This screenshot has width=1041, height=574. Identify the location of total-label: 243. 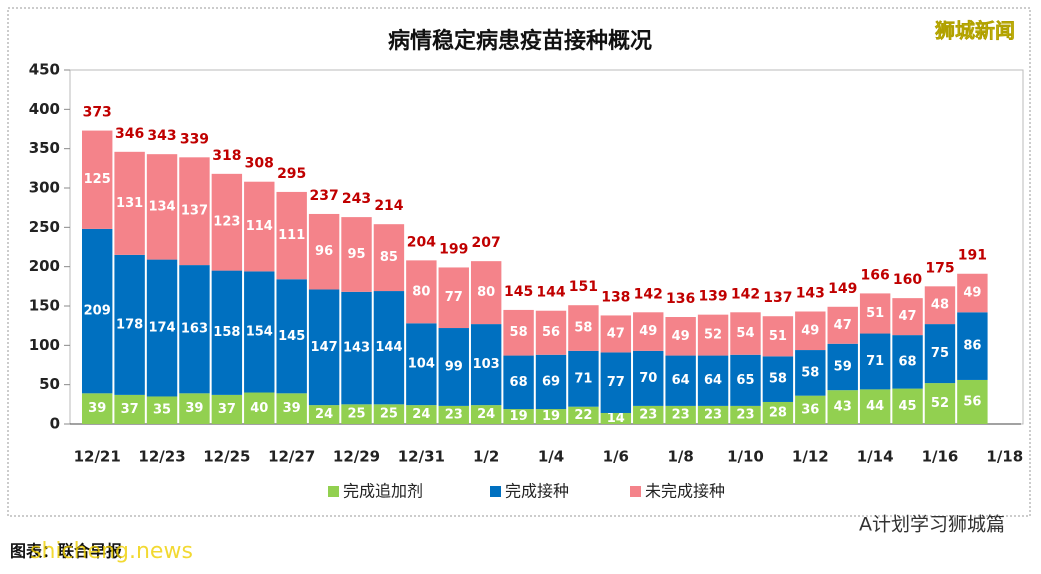
(356, 199).